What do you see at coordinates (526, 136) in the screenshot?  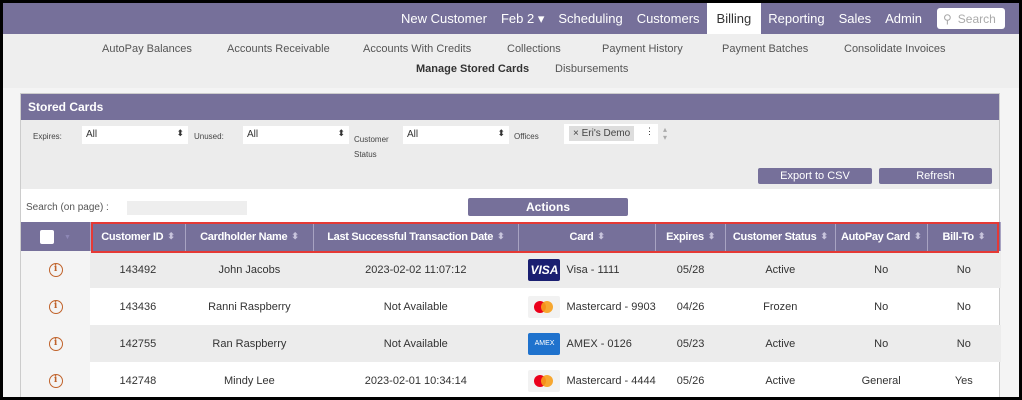 I see `offices-label: Offices` at bounding box center [526, 136].